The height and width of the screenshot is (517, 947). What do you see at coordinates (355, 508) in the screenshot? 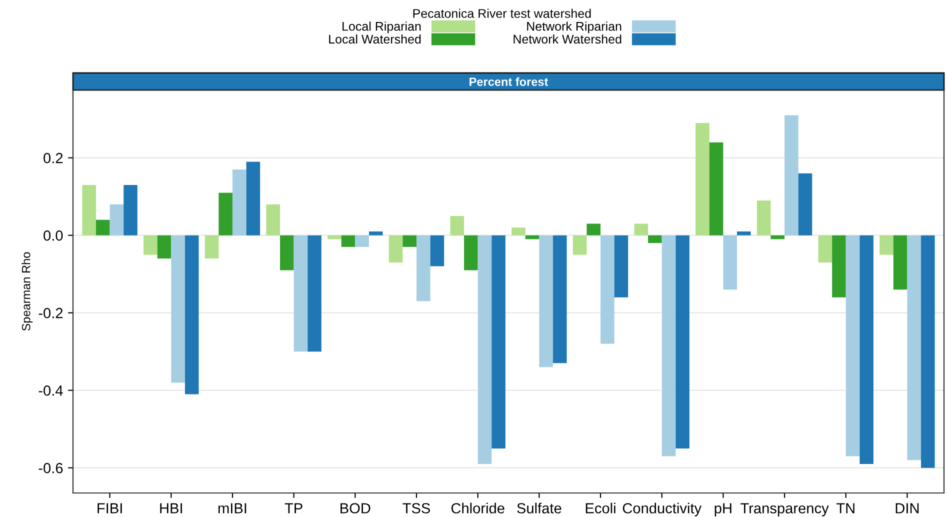
I see `x-tick-label: BOD` at bounding box center [355, 508].